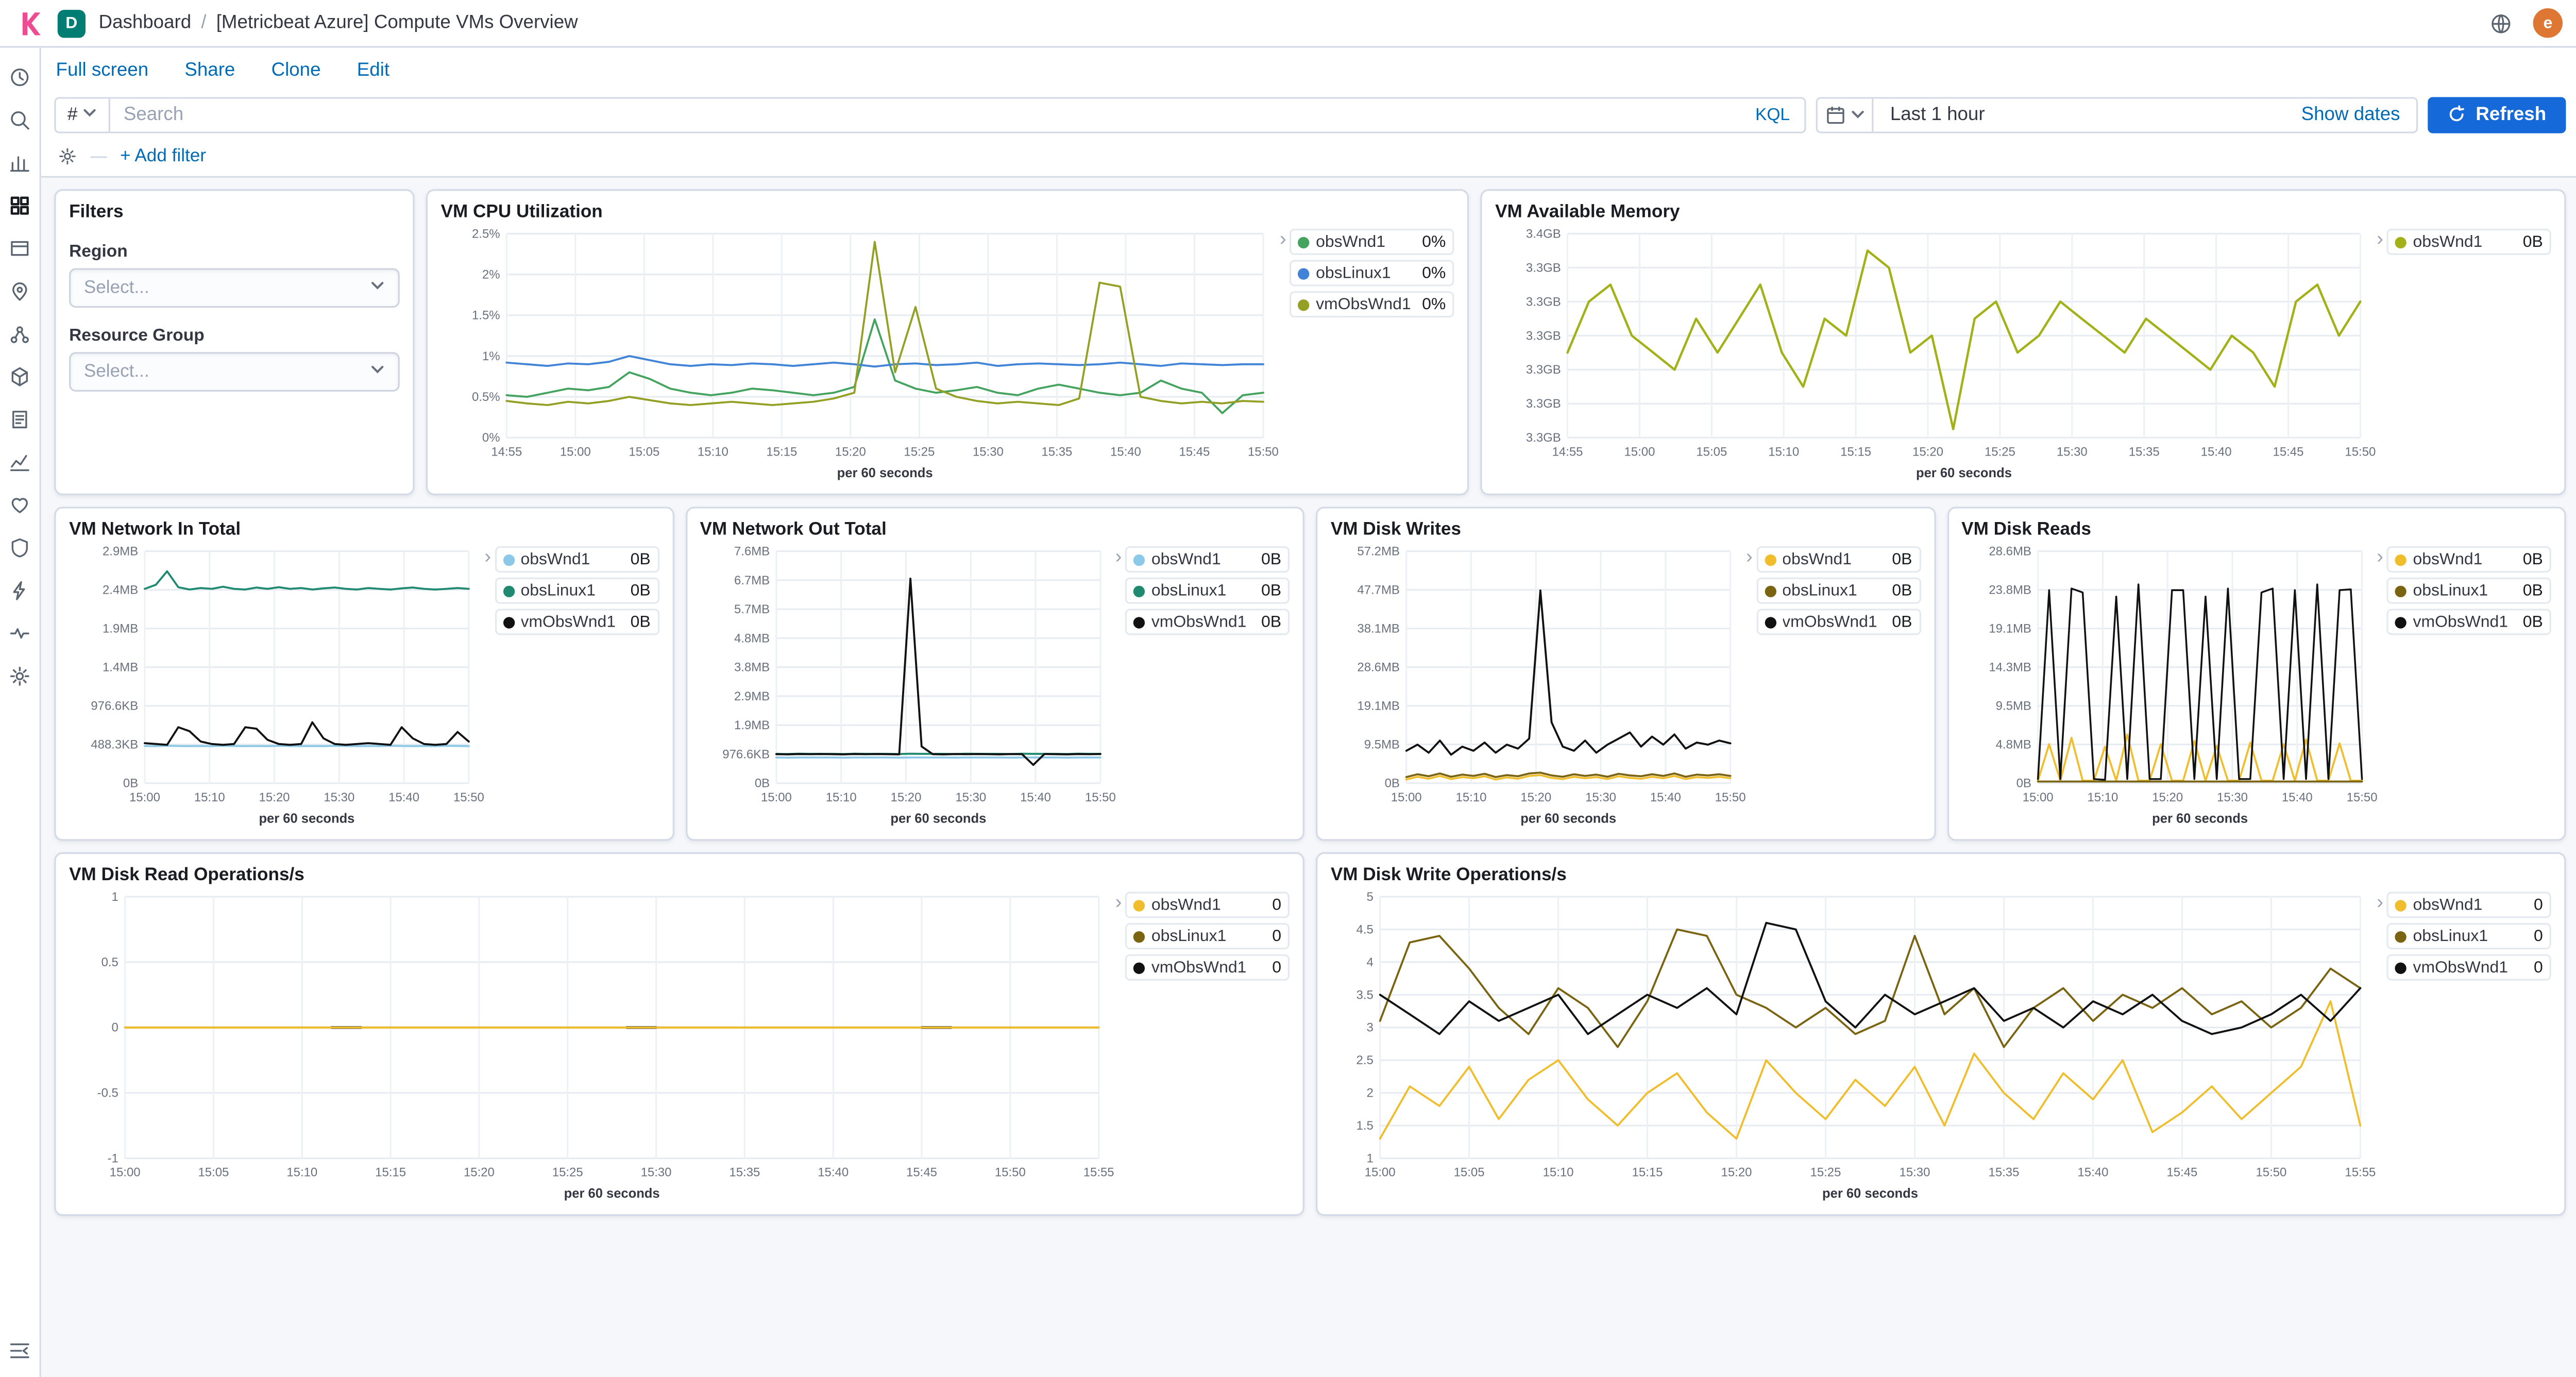  What do you see at coordinates (67, 156) in the screenshot?
I see `filter-options-button` at bounding box center [67, 156].